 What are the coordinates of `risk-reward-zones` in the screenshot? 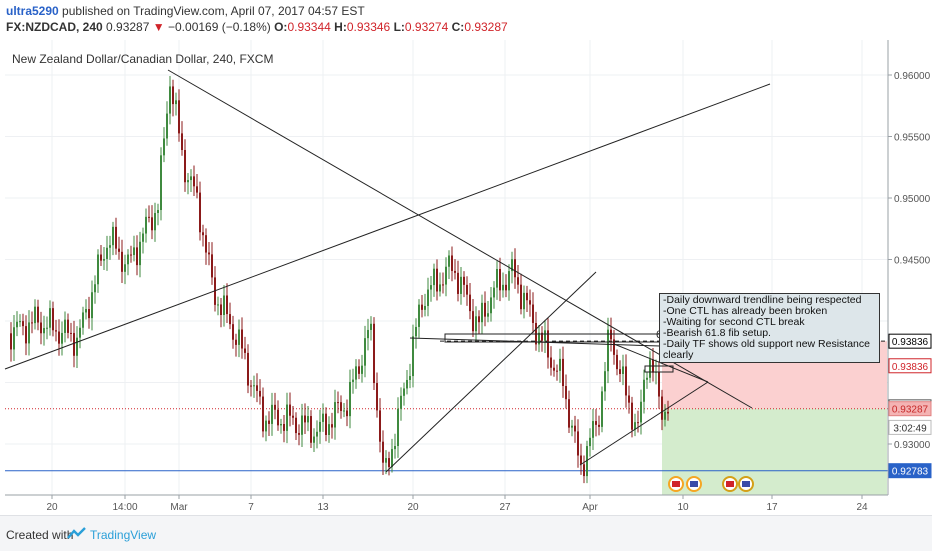 It's located at (774, 418).